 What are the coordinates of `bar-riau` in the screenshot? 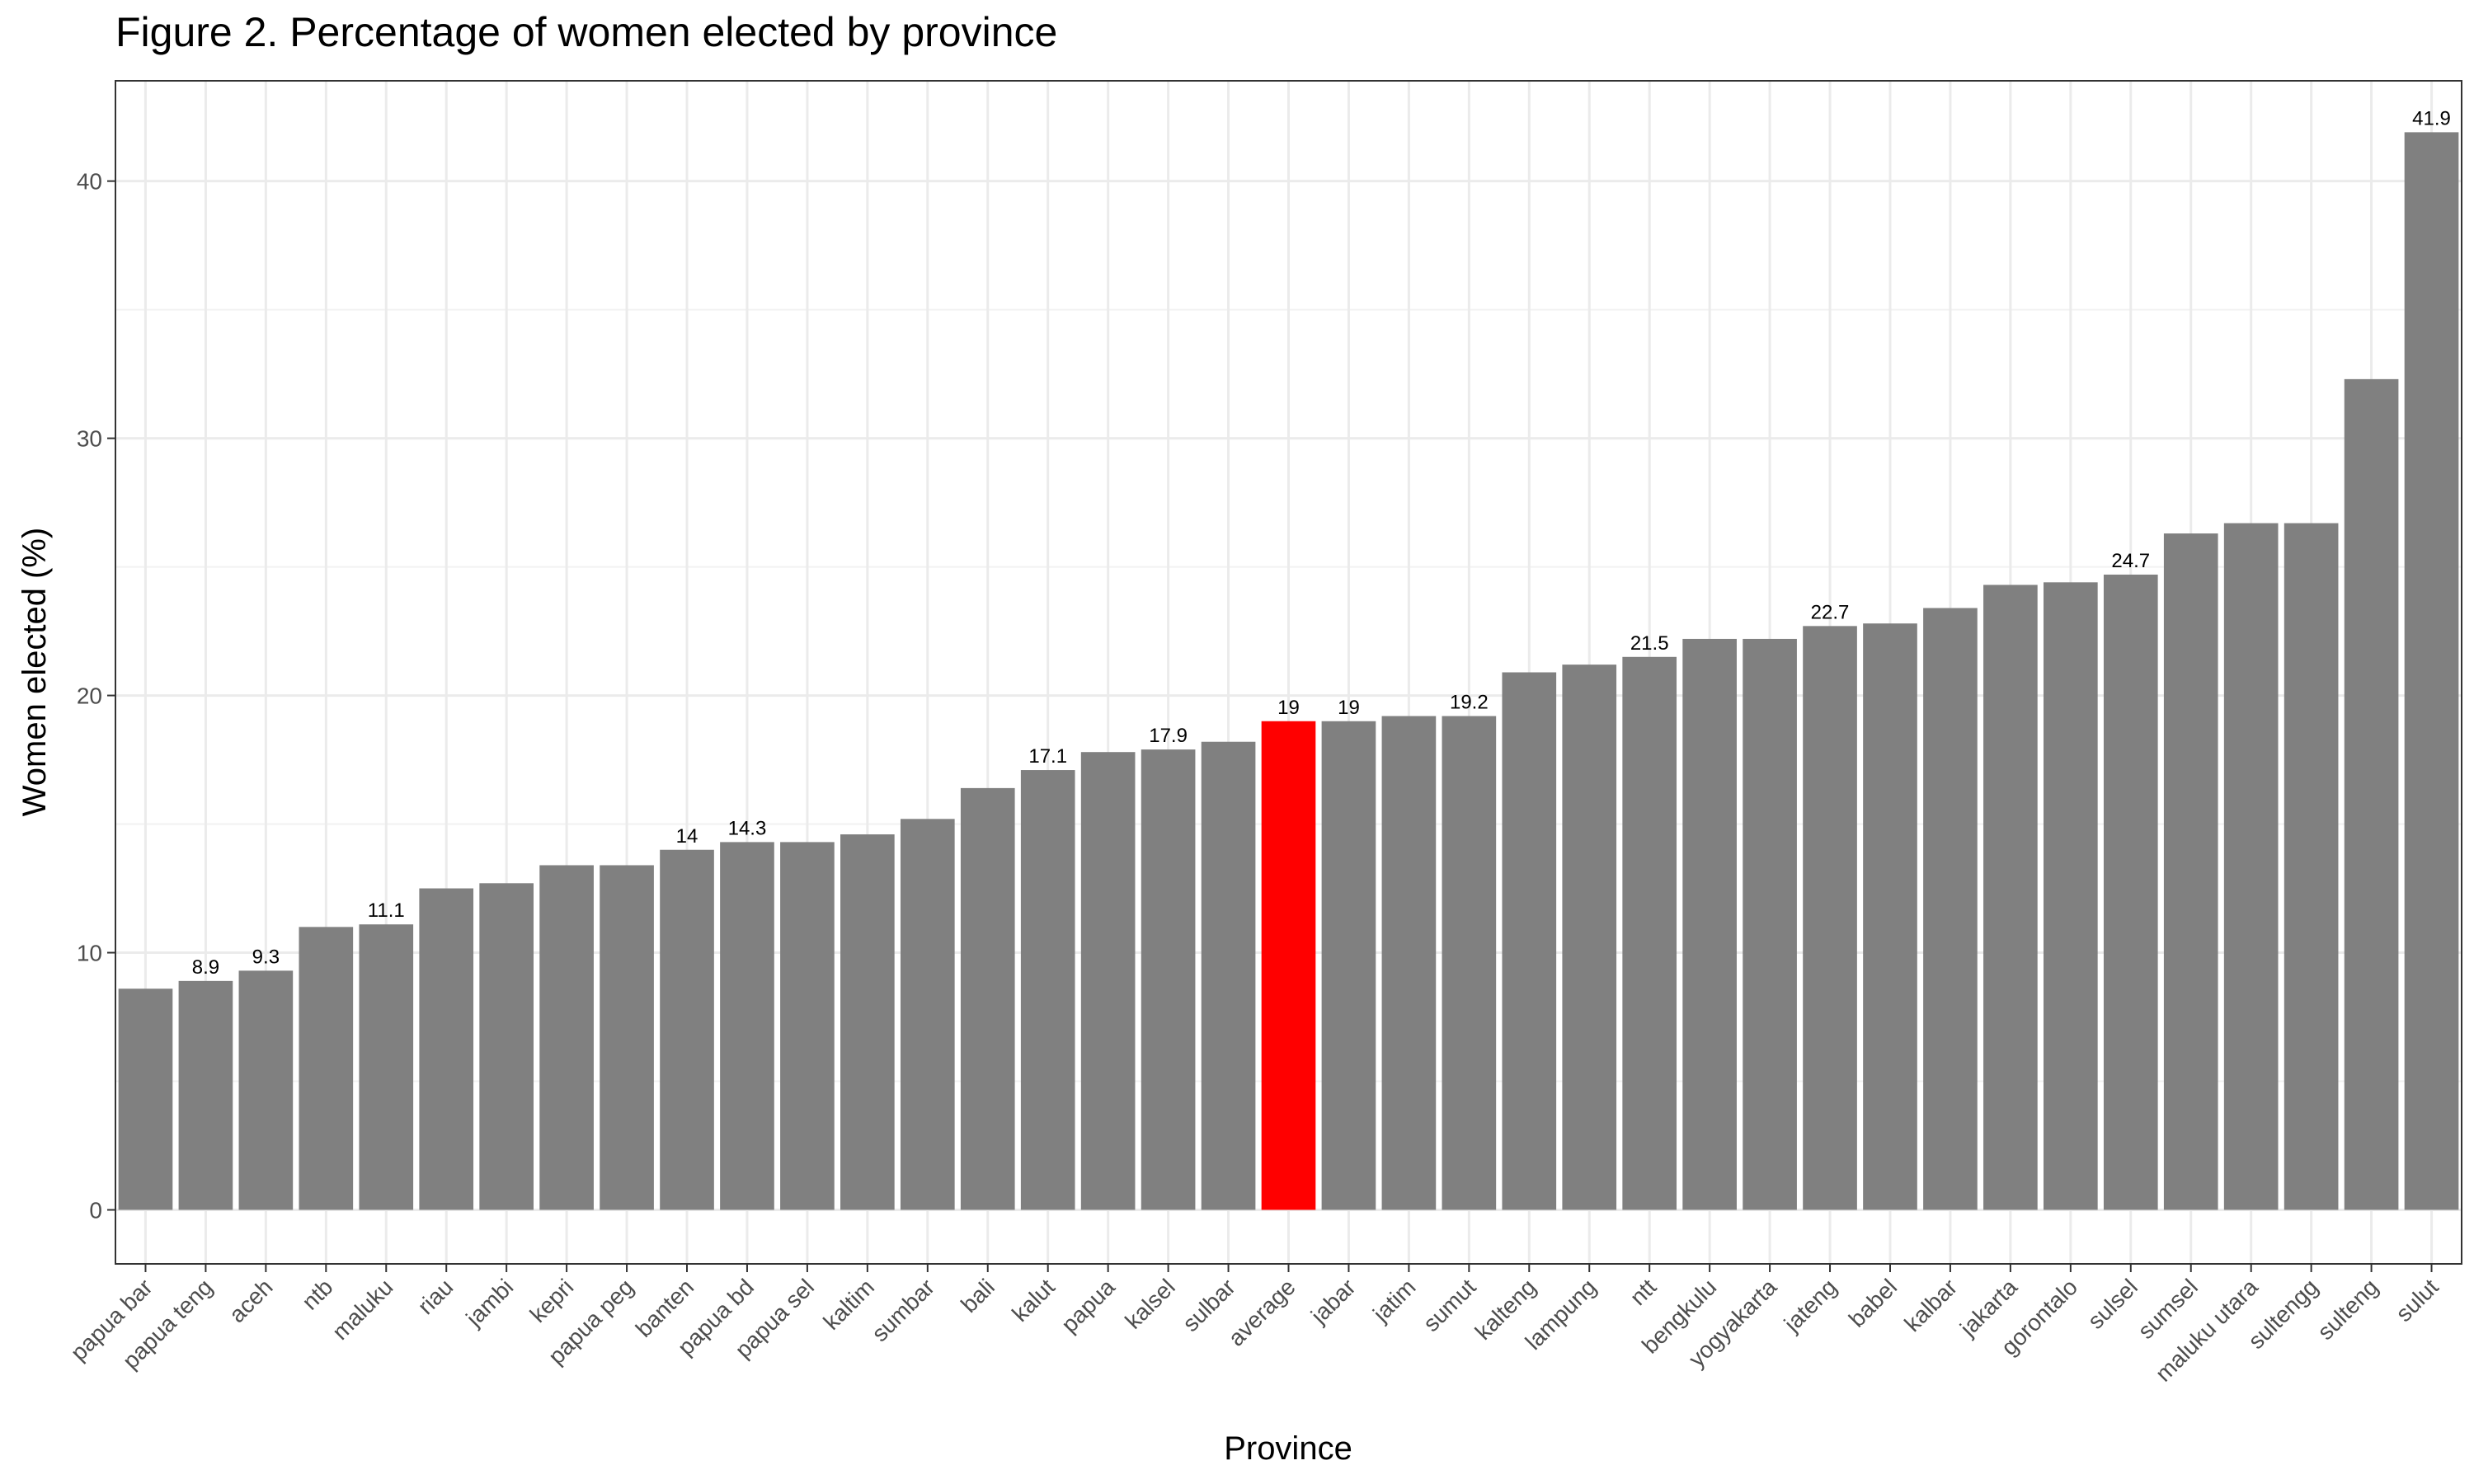 It's located at (446, 1049).